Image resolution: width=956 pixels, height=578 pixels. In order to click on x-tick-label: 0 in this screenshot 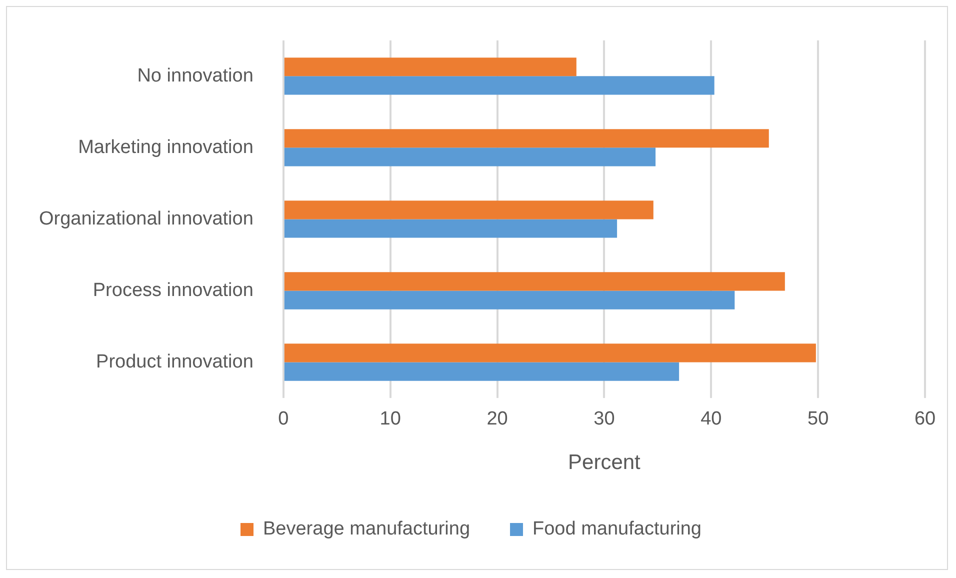, I will do `click(283, 419)`.